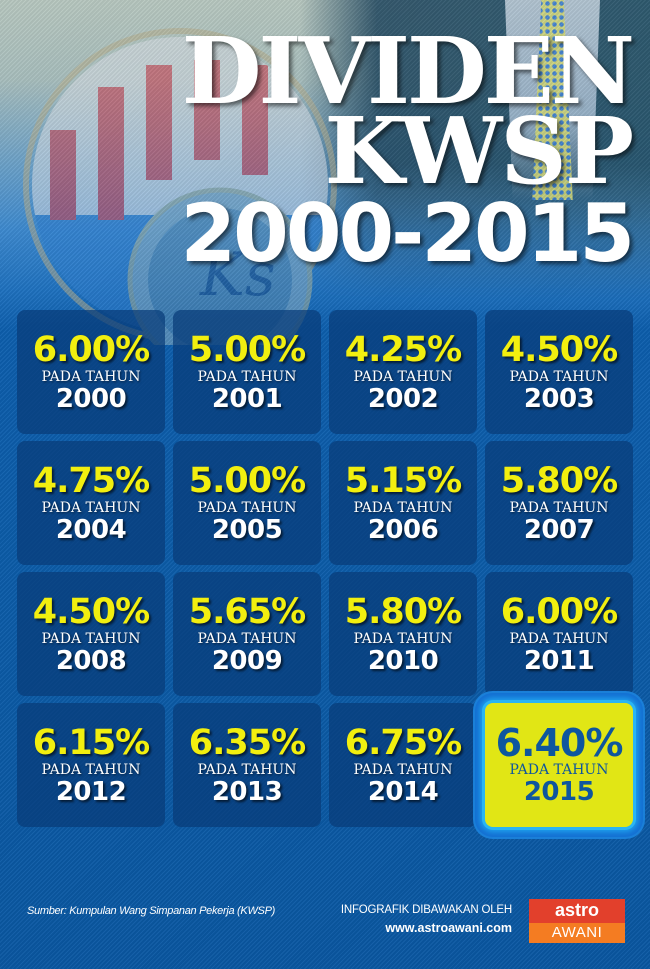 The image size is (650, 969). I want to click on dividend-rate: 4.75%, so click(91, 480).